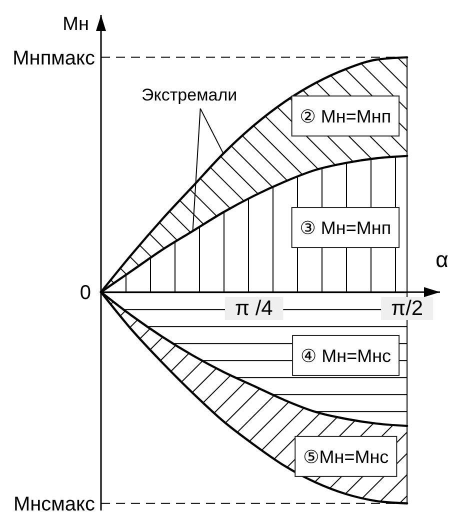 Image resolution: width=452 pixels, height=515 pixels. I want to click on annotation: Экстремали, so click(190, 95).